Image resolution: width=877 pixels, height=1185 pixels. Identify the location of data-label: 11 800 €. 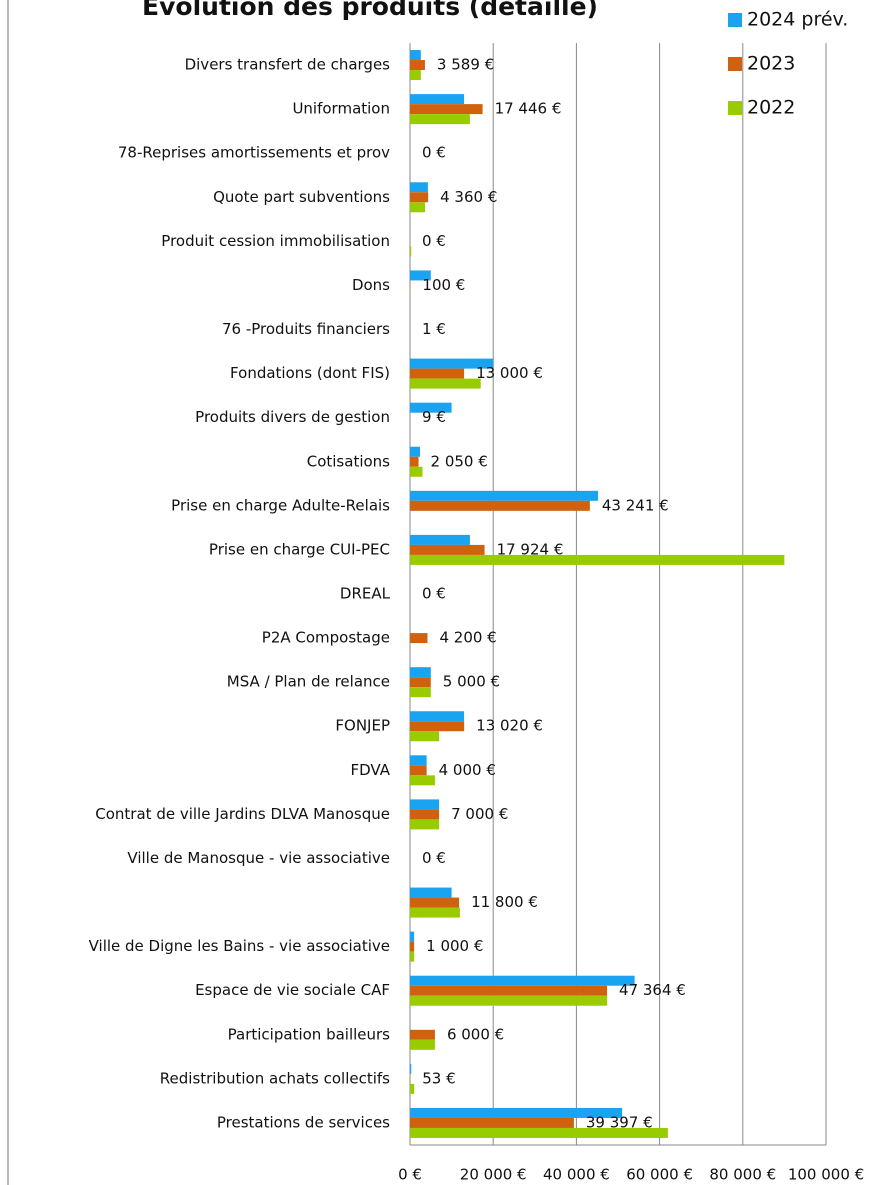
(504, 902).